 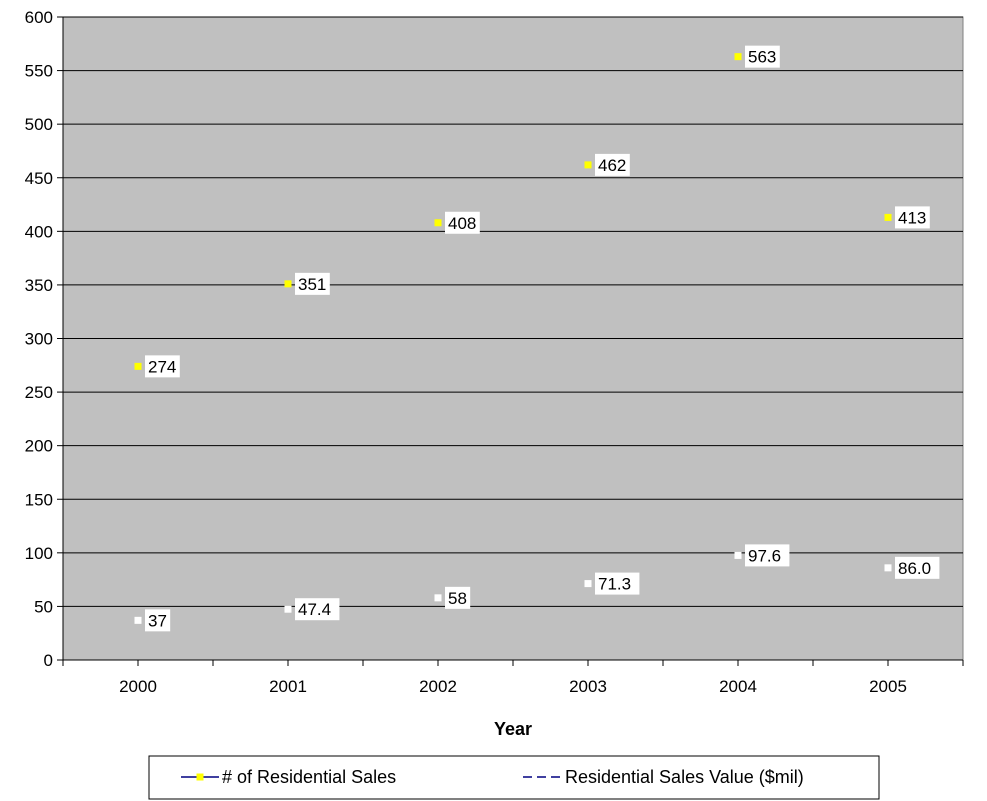 I want to click on legend-marker-sales-count, so click(x=200, y=777).